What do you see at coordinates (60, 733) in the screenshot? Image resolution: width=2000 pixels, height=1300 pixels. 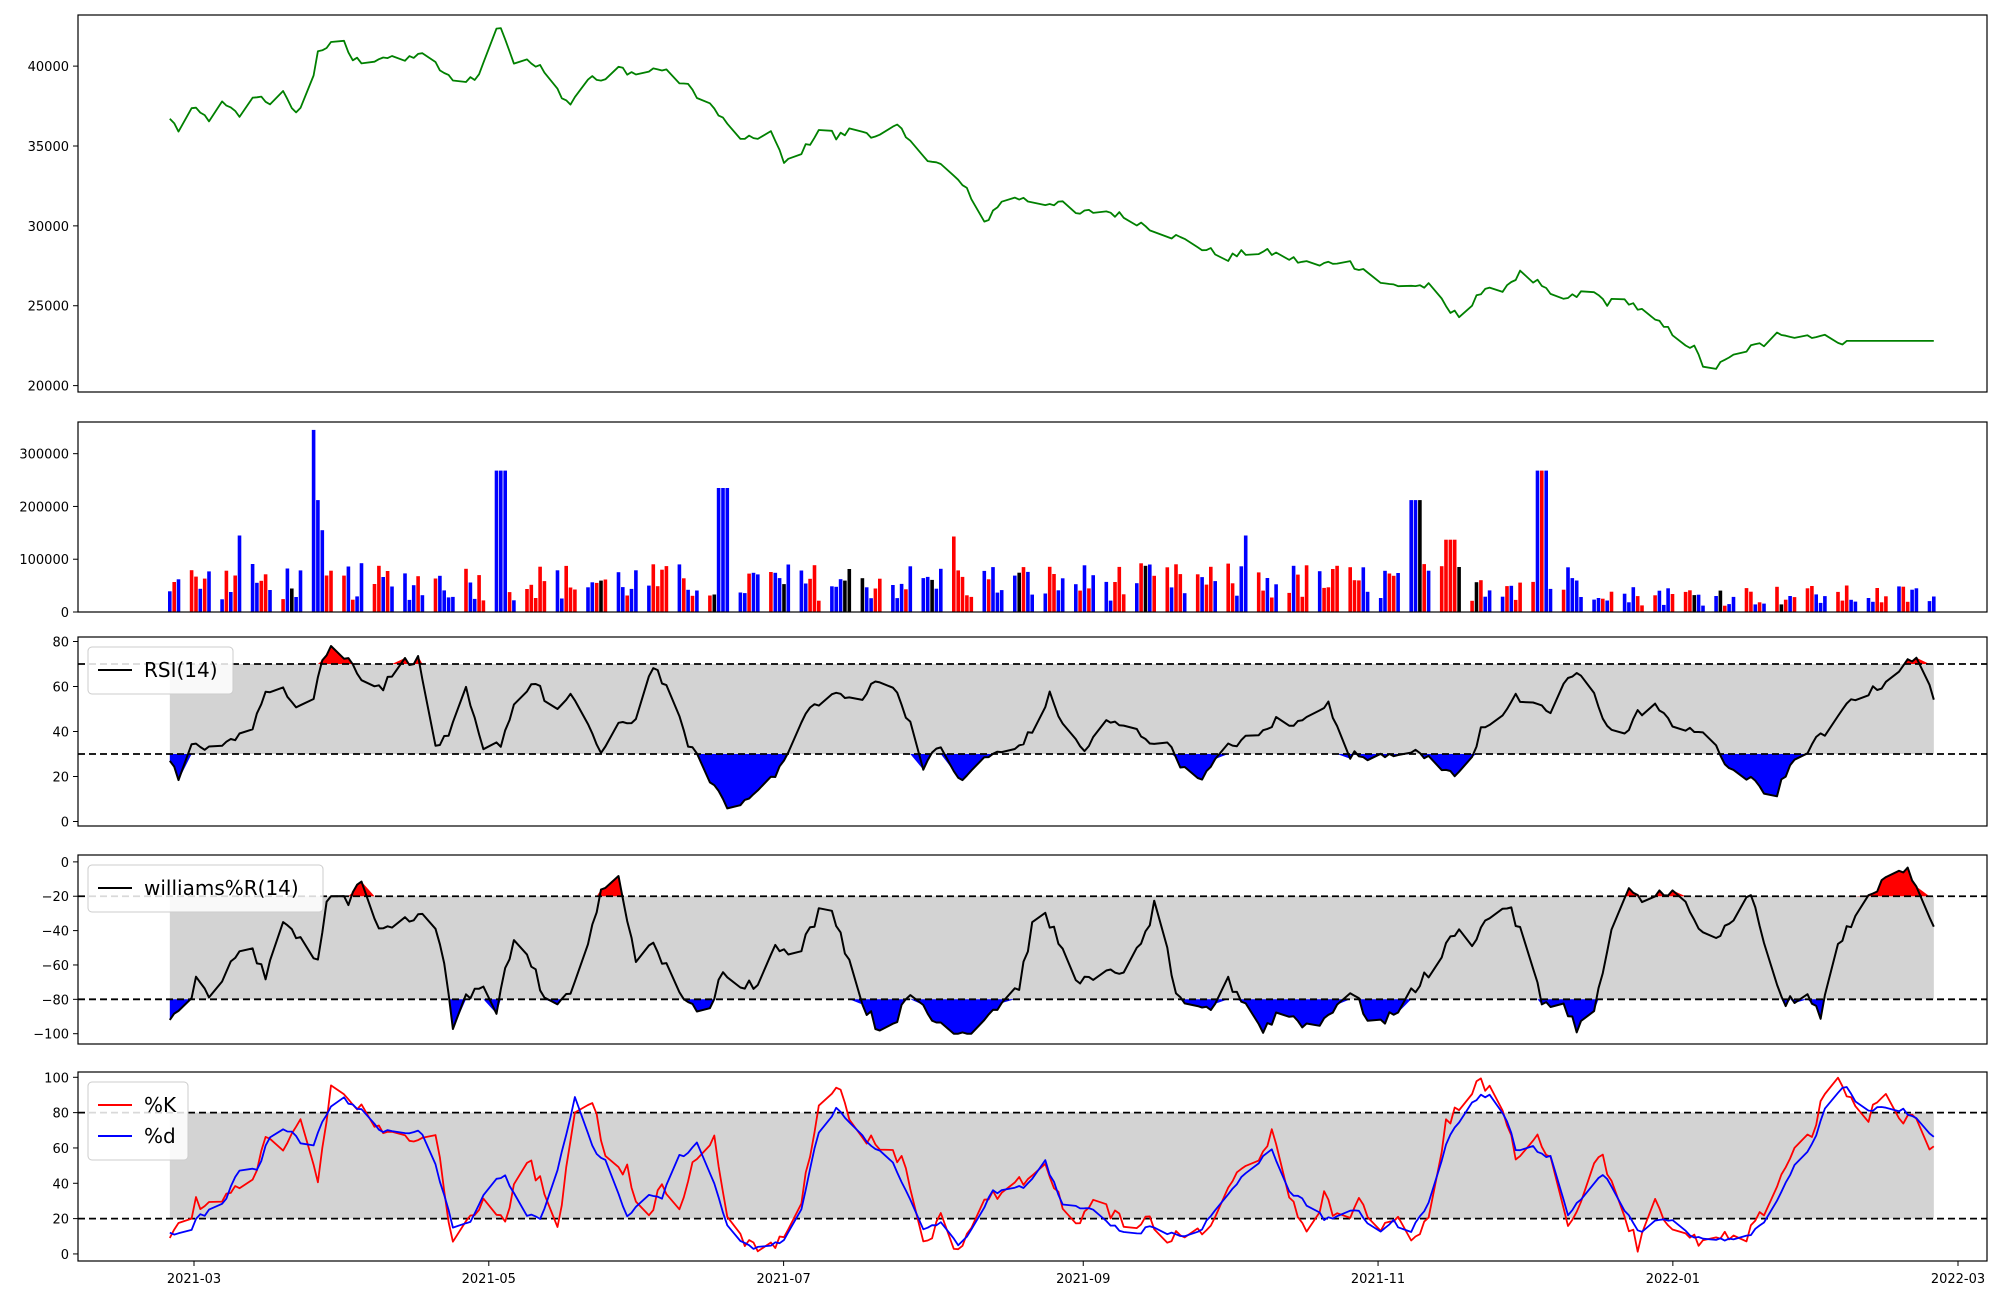 I see `y-tick-label: 40` at bounding box center [60, 733].